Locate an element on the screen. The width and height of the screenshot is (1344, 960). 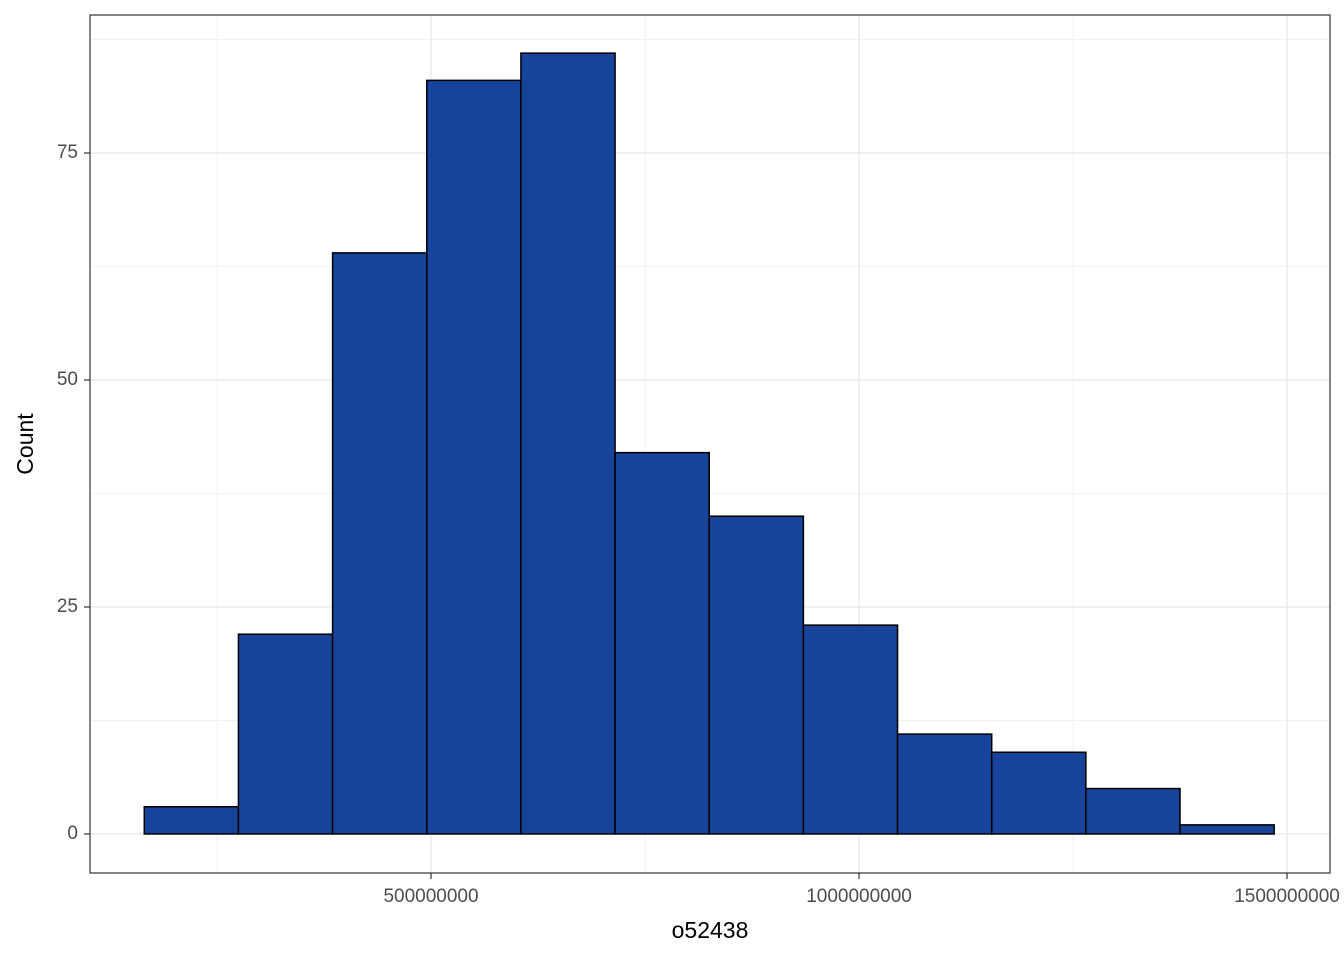
x-tick-label: 1000000000 is located at coordinates (859, 896).